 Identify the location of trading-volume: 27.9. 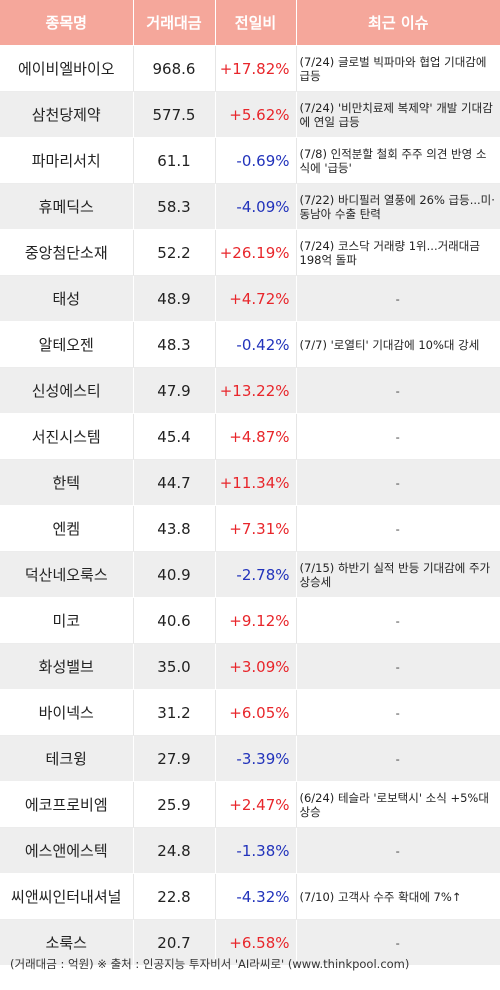
(173, 758).